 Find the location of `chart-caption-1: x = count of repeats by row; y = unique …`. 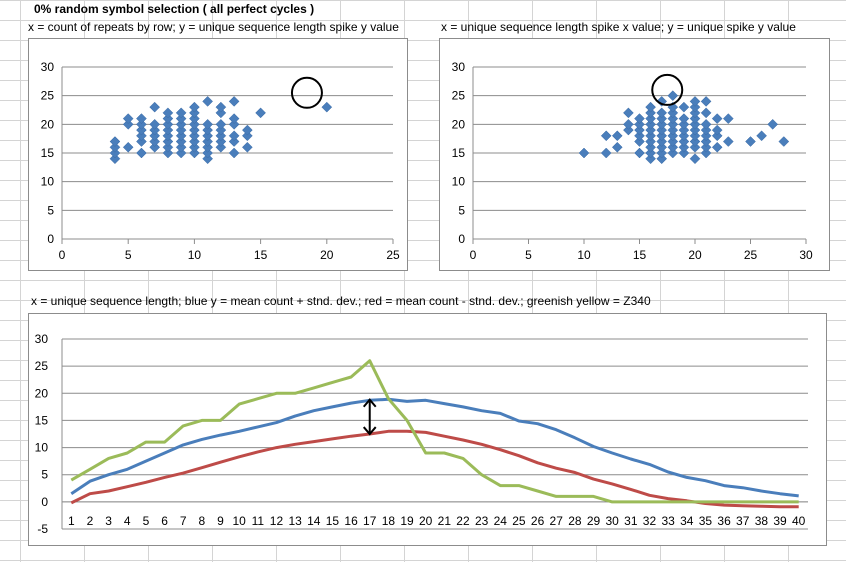

chart-caption-1: x = count of repeats by row; y = unique … is located at coordinates (213, 27).